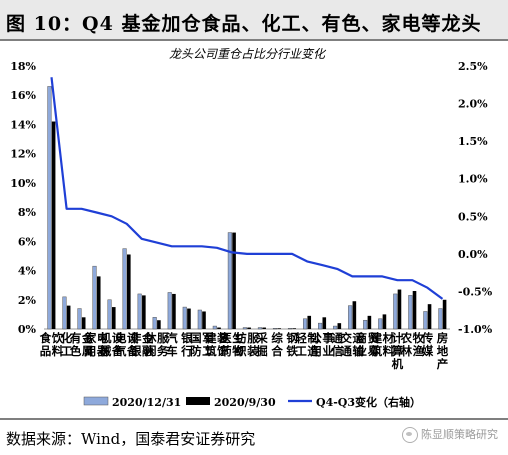 The image size is (508, 455). Describe the element at coordinates (186, 344) in the screenshot. I see `x-tick-label: 银行` at that location.